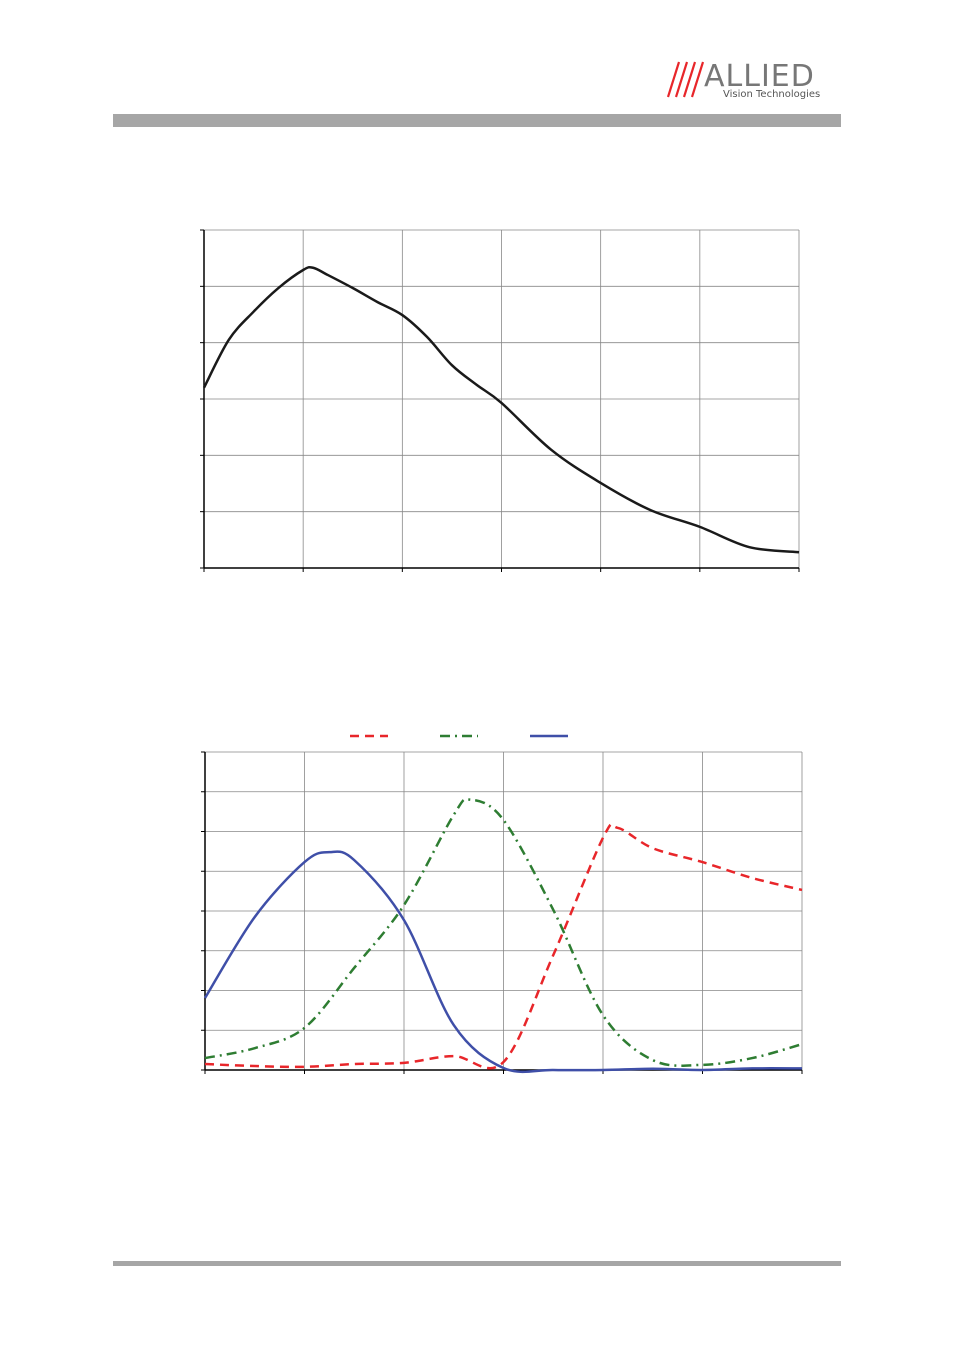  Describe the element at coordinates (477, 1263) in the screenshot. I see `footer-bar` at that location.